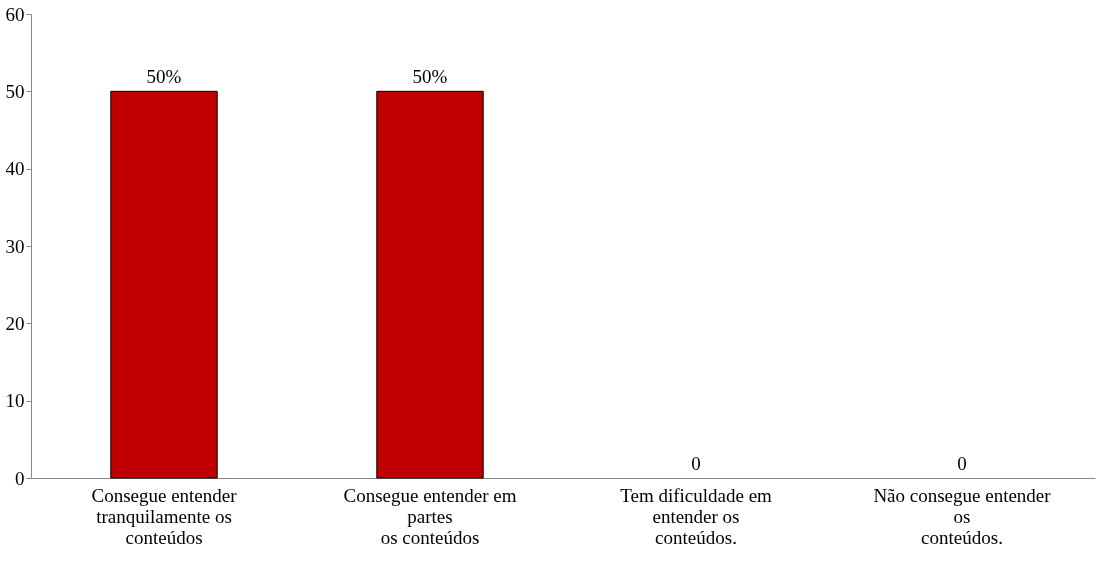  Describe the element at coordinates (15, 401) in the screenshot. I see `y-tick-label: 10` at that location.